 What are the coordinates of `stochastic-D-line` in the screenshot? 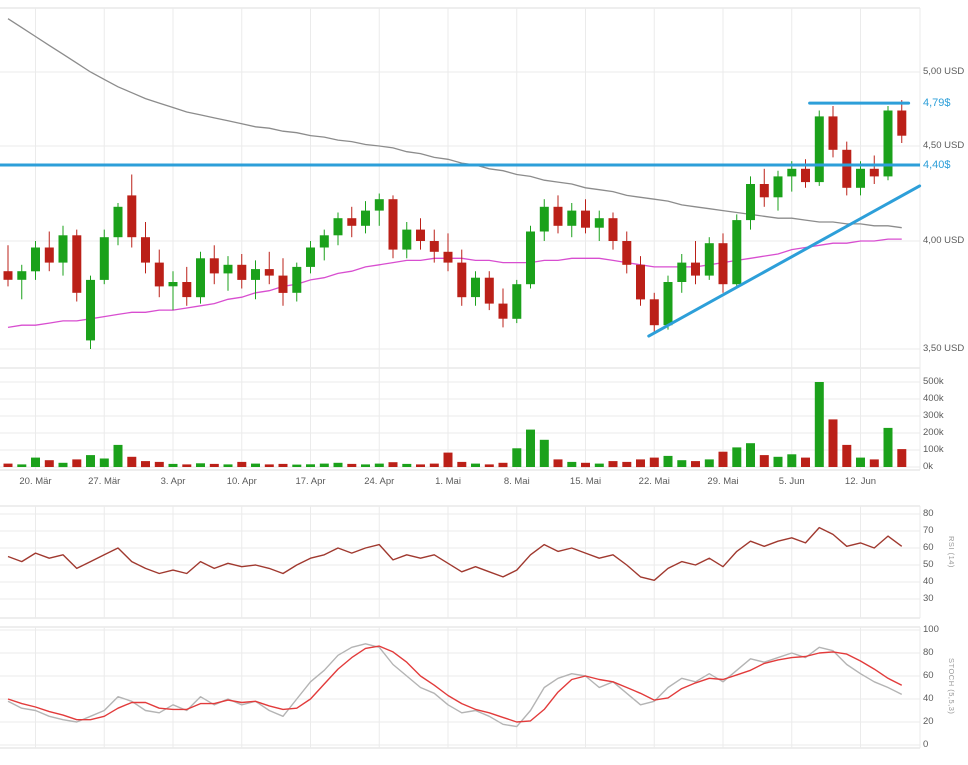 It's located at (455, 684).